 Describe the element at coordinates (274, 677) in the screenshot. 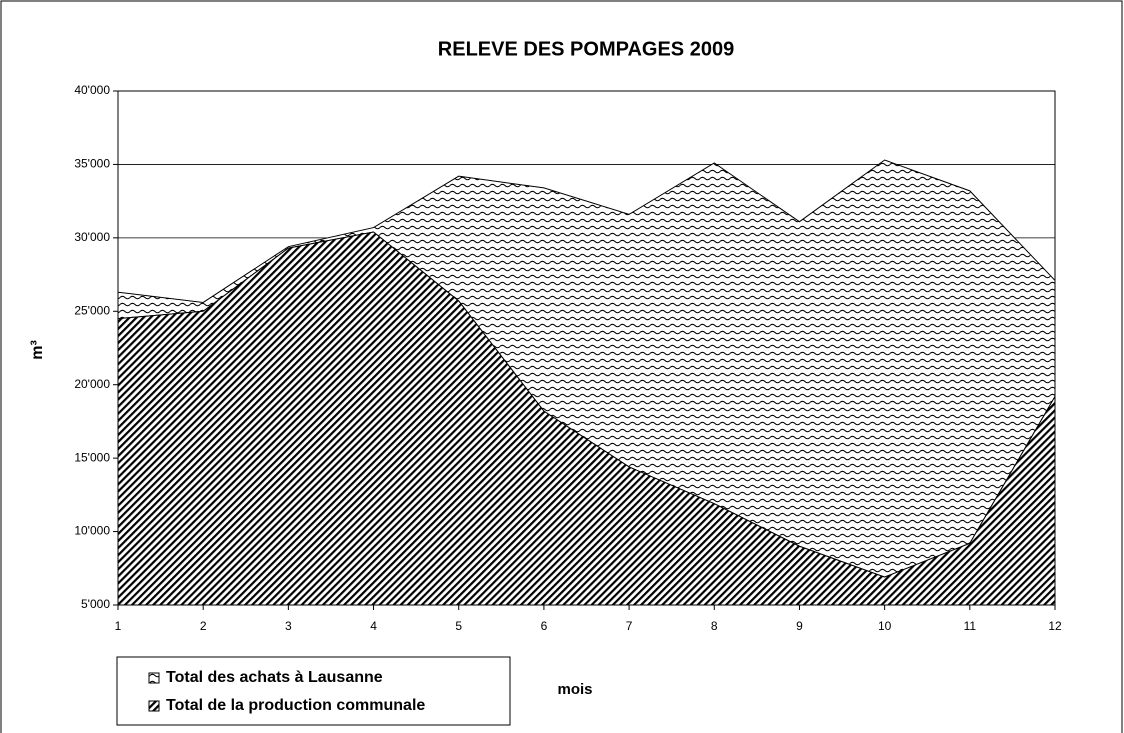

I see `legend-label: Total des achats à Lausanne` at that location.